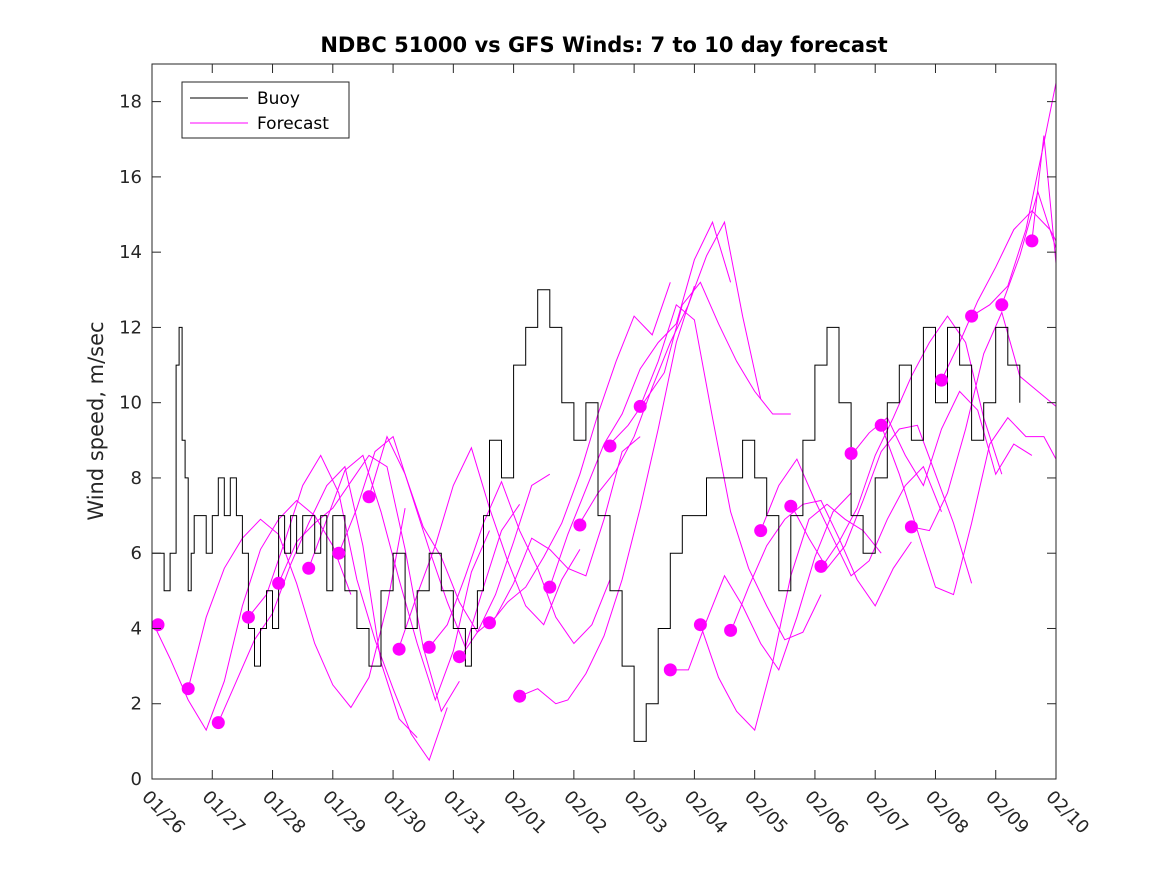 The height and width of the screenshot is (875, 1167). I want to click on legend: Buoy Forecast, so click(265, 110).